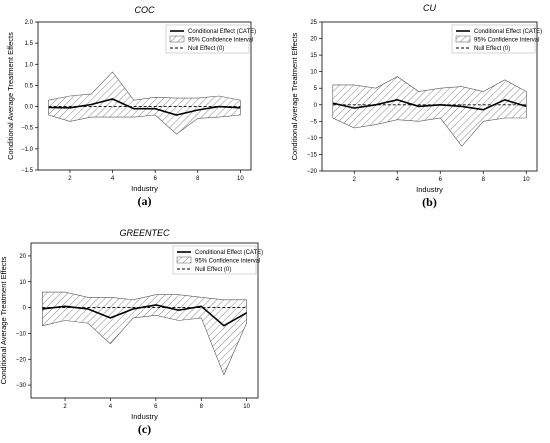  What do you see at coordinates (29, 44) in the screenshot?
I see `y-tick-label: 1.5` at bounding box center [29, 44].